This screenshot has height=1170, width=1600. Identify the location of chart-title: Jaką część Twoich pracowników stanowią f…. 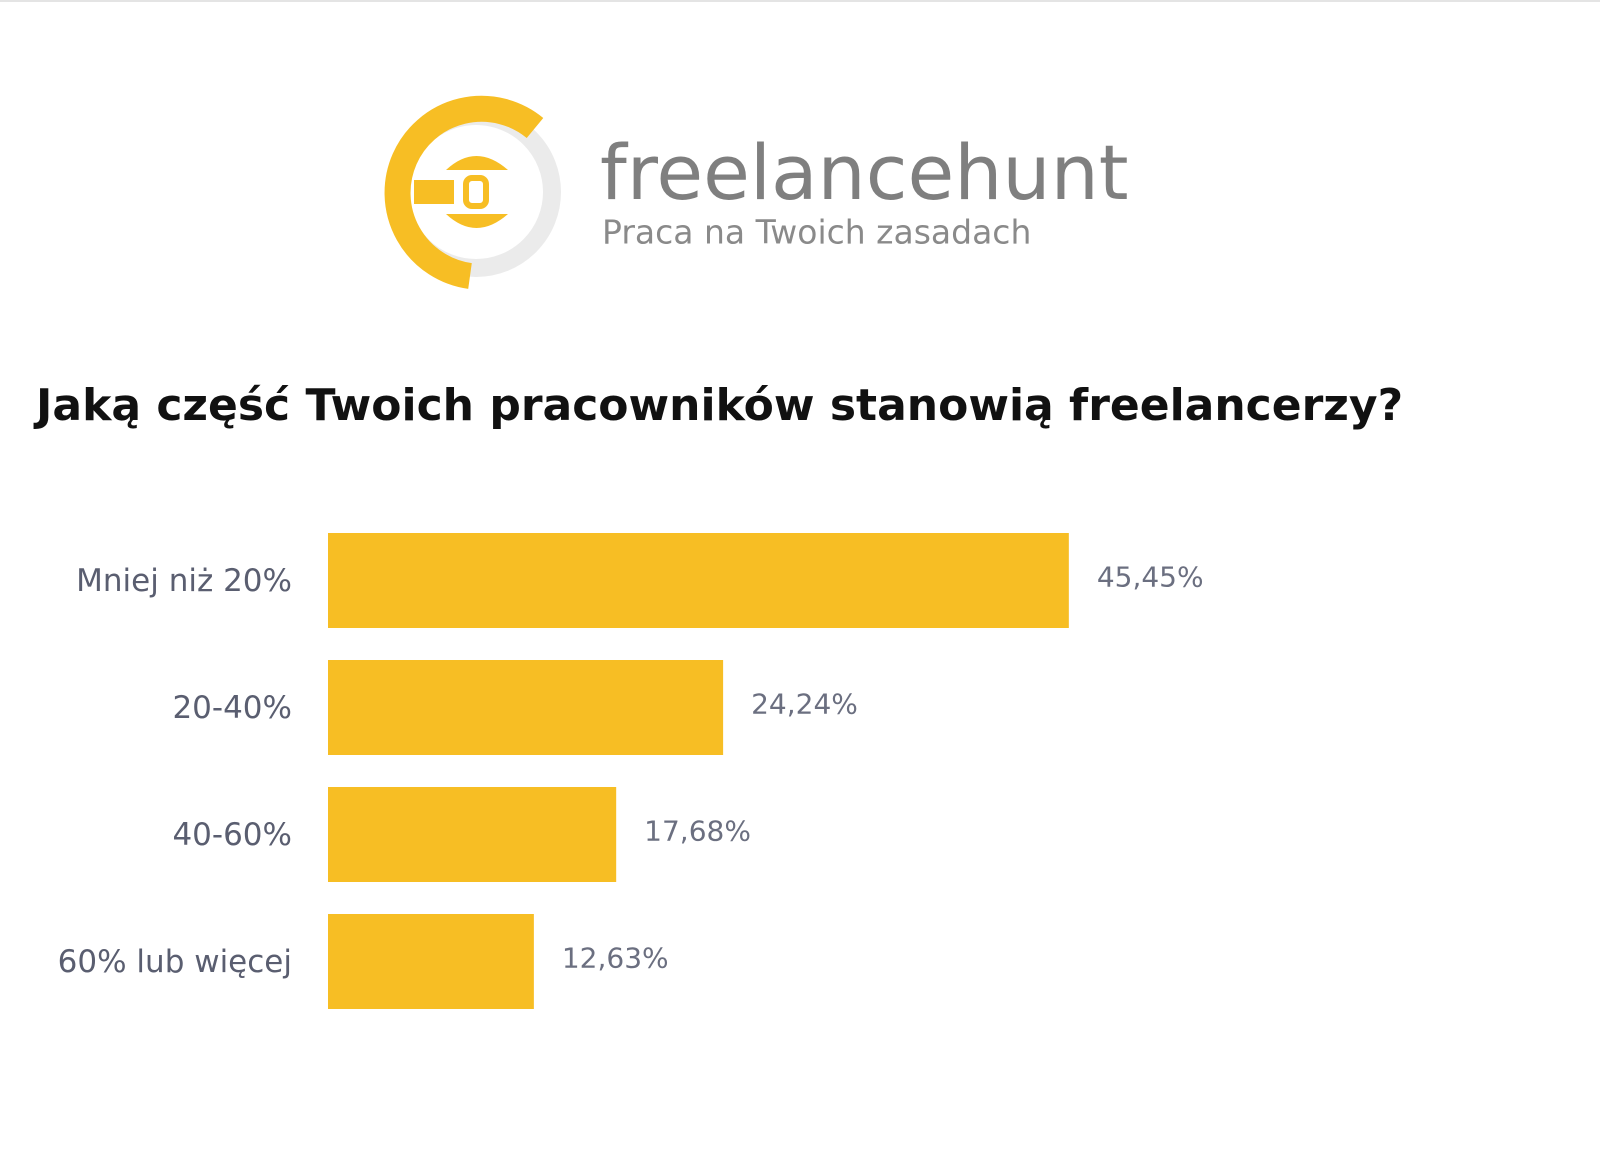
(718, 405).